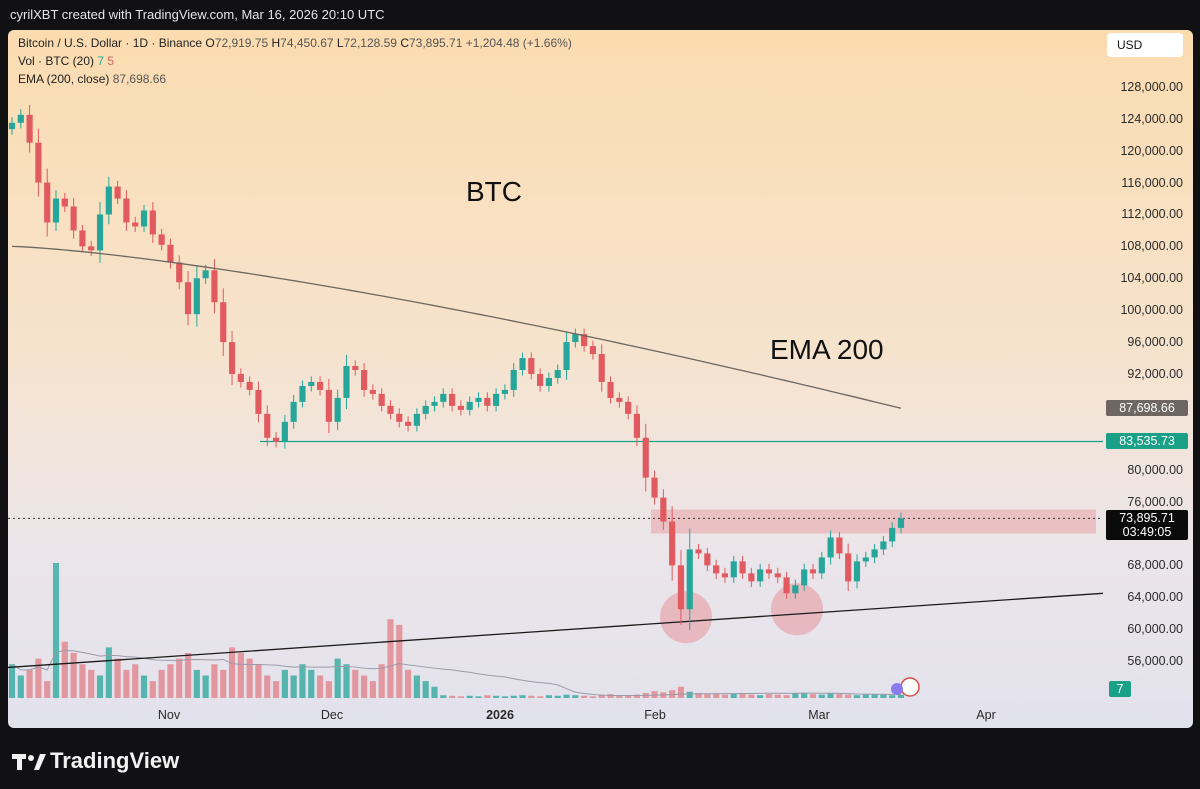  I want to click on resistance-price-tag: 83,535.73, so click(1147, 441).